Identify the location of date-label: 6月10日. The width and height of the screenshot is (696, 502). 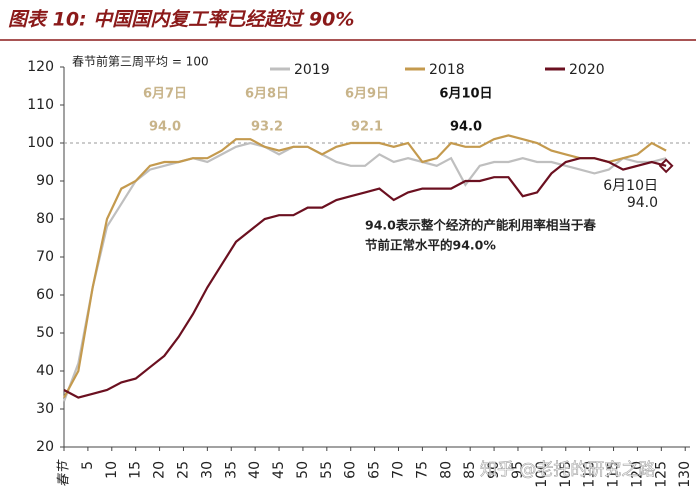
(465, 94).